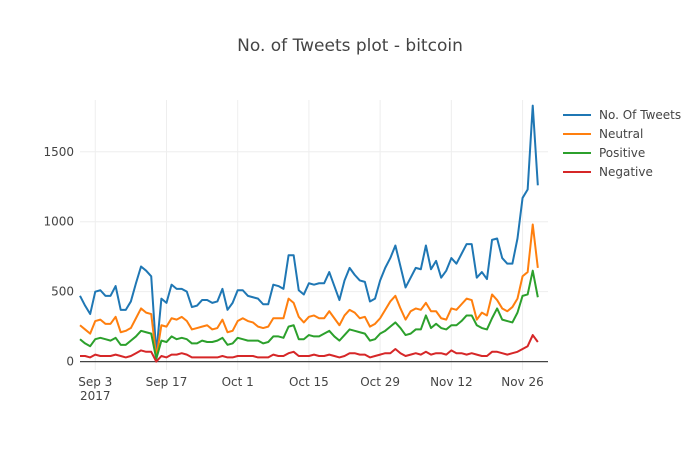 The image size is (700, 450). What do you see at coordinates (95, 396) in the screenshot?
I see `x-tick-year-label: 2017` at bounding box center [95, 396].